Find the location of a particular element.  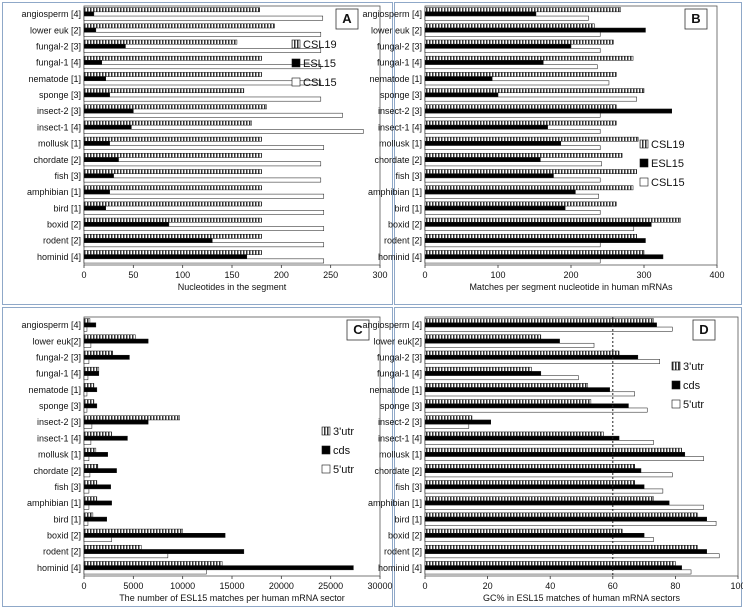

x-tick-label: 25000 is located at coordinates (330, 586).